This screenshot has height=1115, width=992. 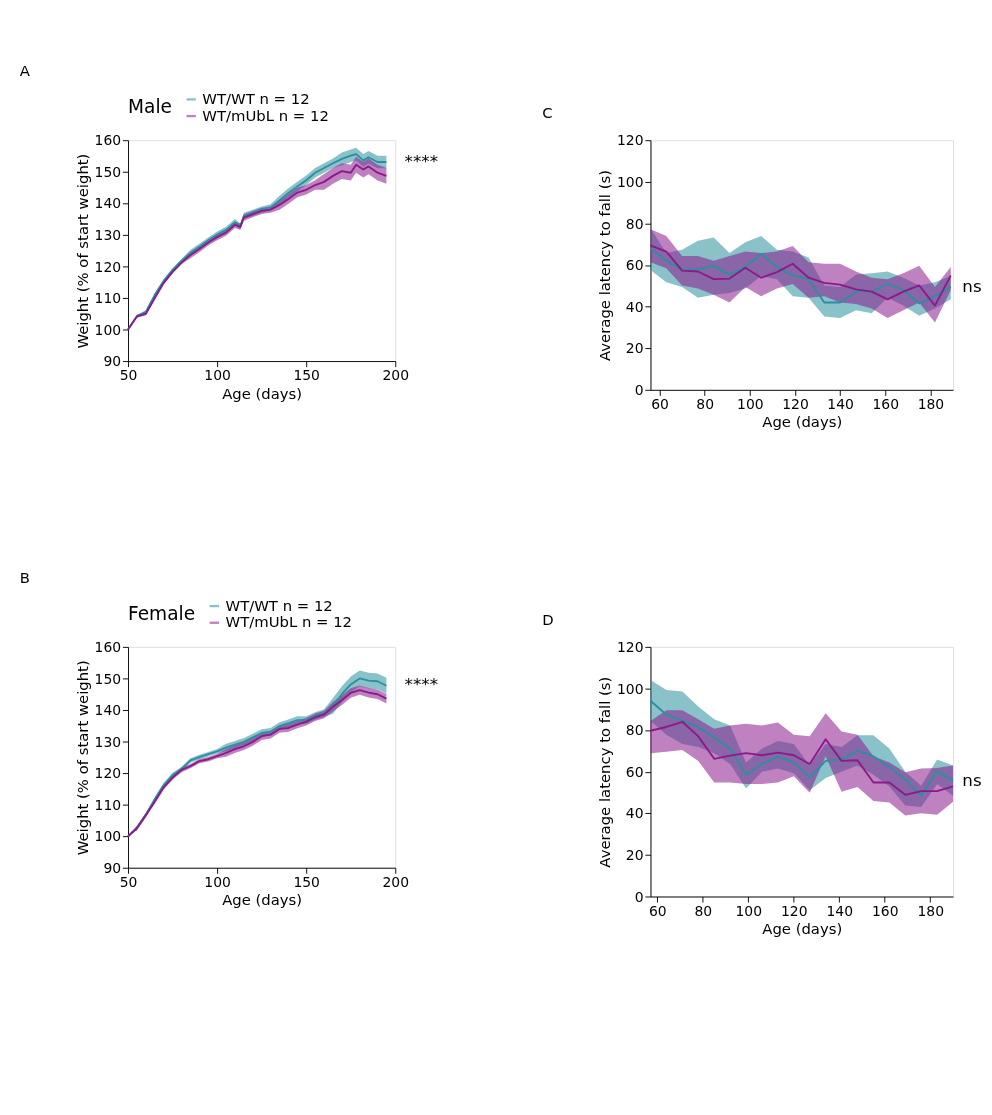 I want to click on chart-title: B, so click(x=25, y=577).